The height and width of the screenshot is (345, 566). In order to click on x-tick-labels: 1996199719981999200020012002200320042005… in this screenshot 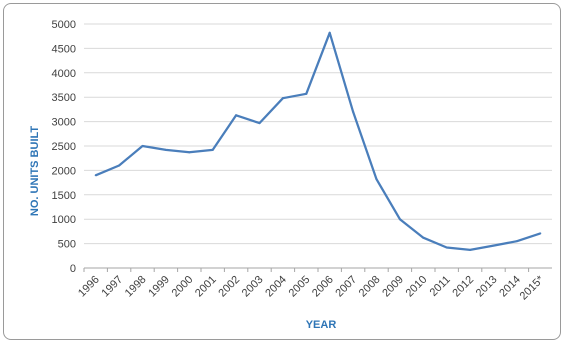, I will do `click(311, 285)`.